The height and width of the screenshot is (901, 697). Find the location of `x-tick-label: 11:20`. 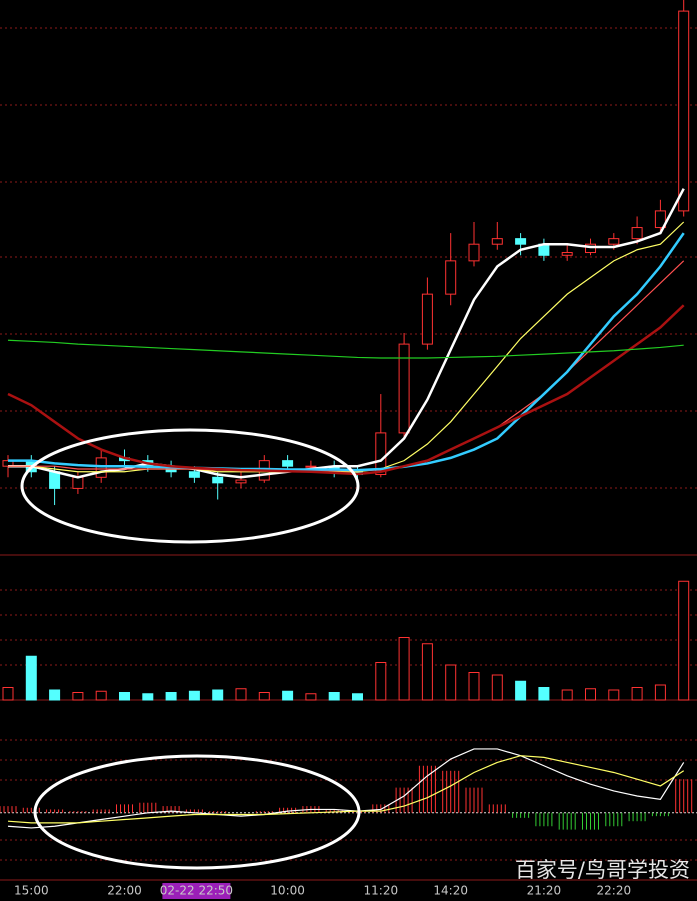

x-tick-label: 11:20 is located at coordinates (381, 891).